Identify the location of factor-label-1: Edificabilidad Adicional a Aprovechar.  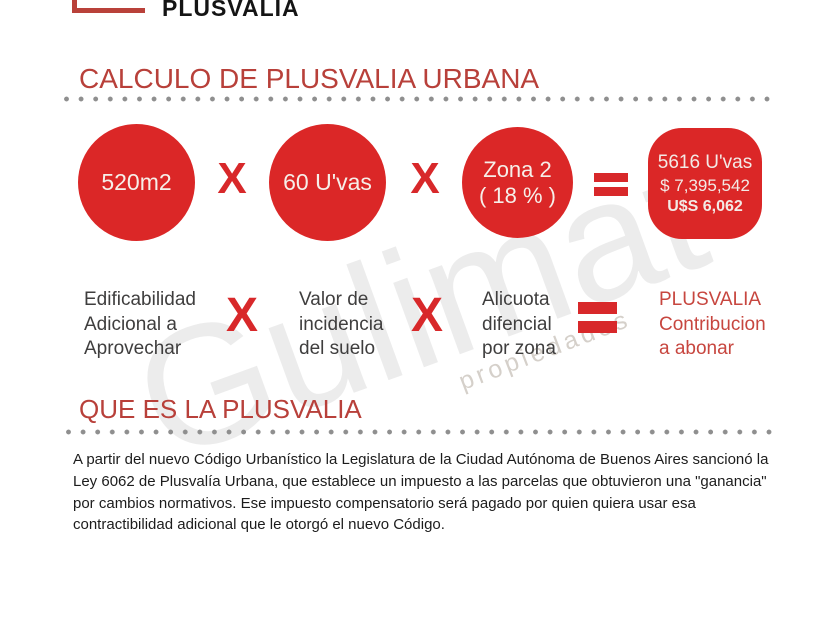
(140, 324).